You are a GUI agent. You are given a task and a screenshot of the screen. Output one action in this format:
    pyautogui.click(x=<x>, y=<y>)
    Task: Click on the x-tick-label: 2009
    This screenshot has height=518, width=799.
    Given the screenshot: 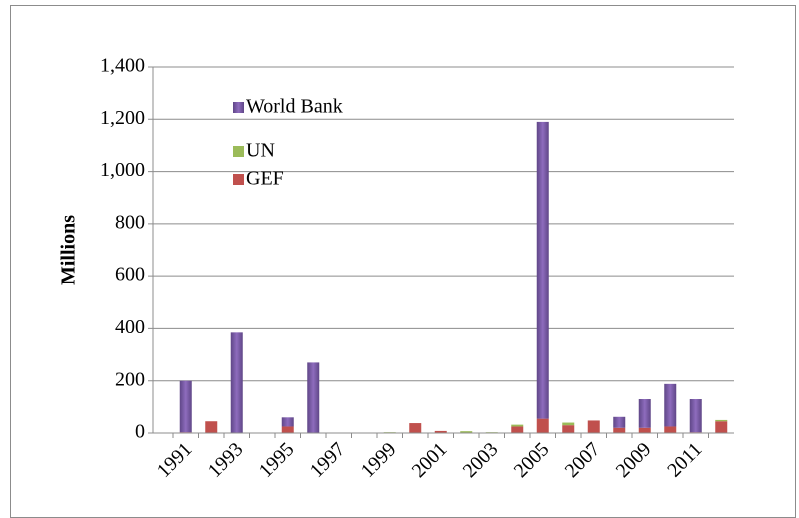 What is the action you would take?
    pyautogui.click(x=634, y=460)
    